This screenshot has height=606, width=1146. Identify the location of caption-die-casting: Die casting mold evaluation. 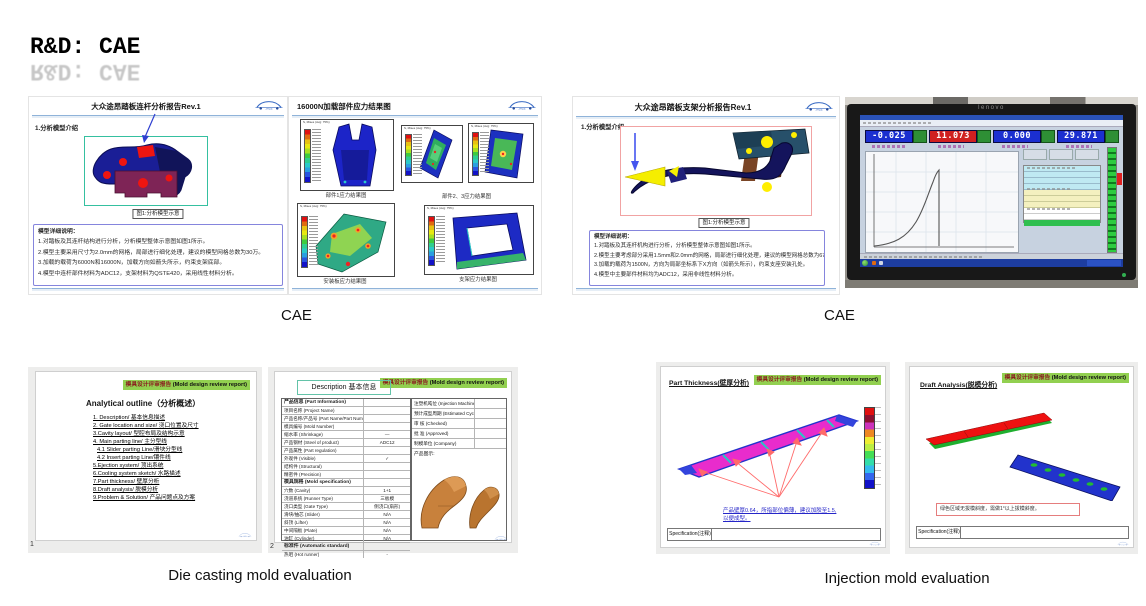
(260, 575).